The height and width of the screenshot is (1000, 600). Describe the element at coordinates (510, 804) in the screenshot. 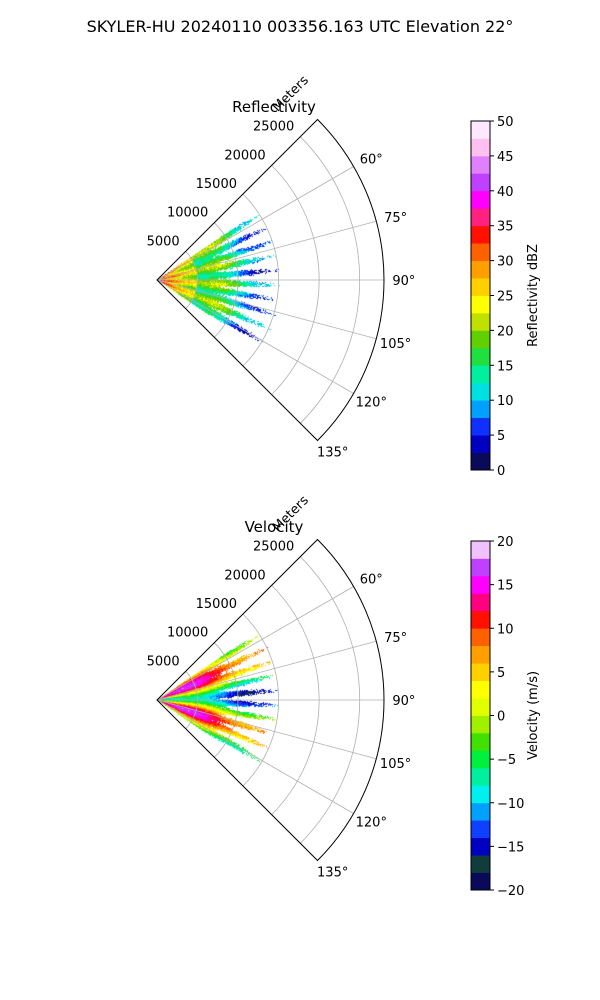

I see `colorbar-tick-label: −10` at that location.